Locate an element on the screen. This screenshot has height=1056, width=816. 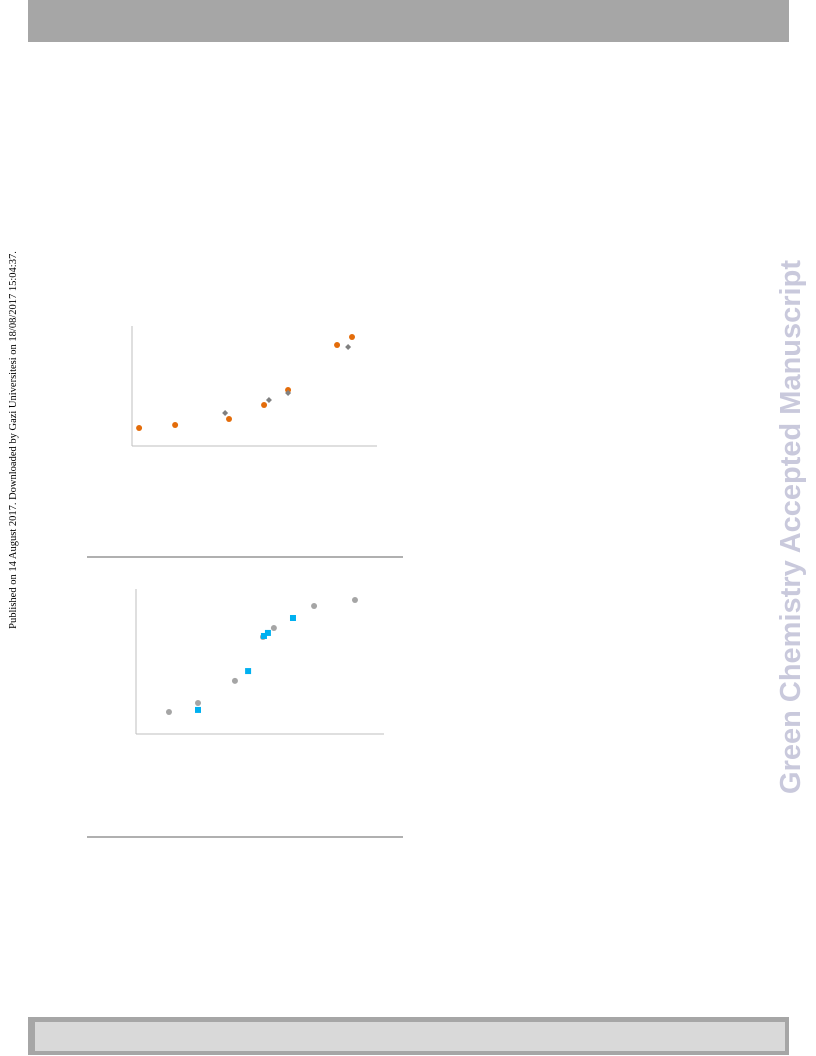
watermark: Green Chemistry Accepted Manuscript is located at coordinates (791, 527).